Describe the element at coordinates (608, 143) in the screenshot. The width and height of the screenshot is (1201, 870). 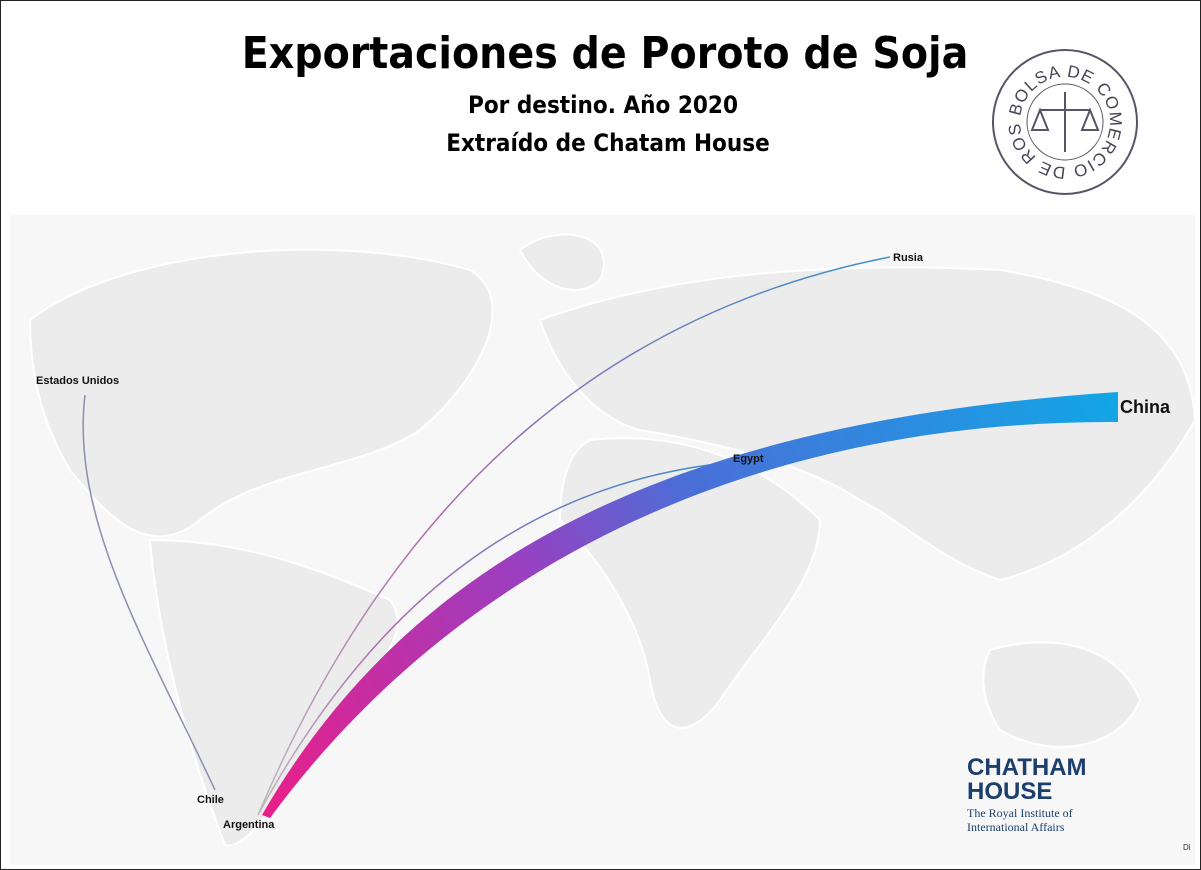
I see `source: Extraído de Chatam House` at that location.